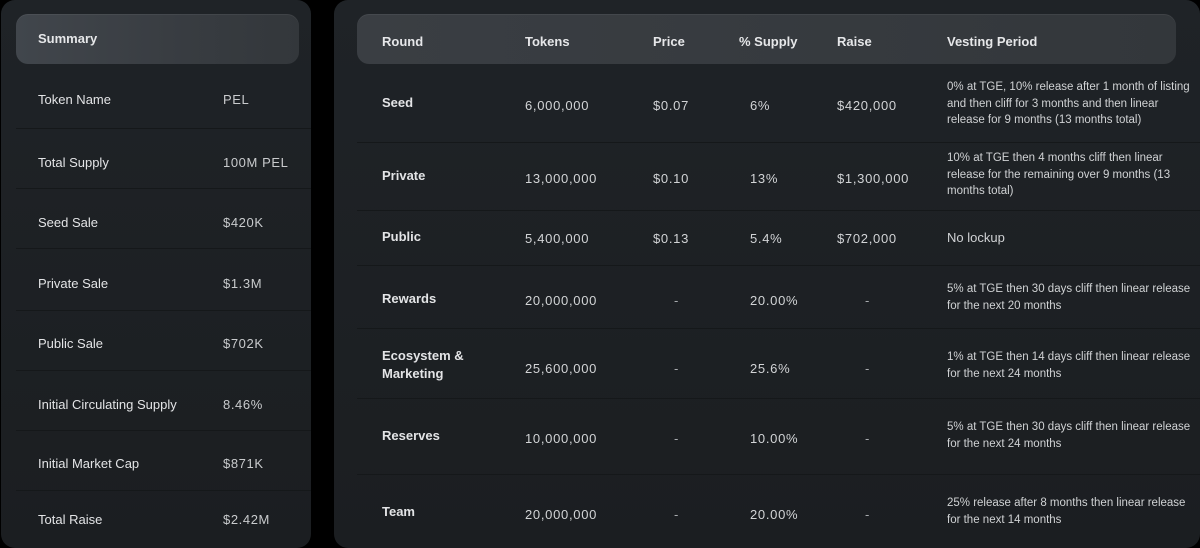 The image size is (1200, 548). I want to click on tokens-cell: 6,000,000, so click(557, 105).